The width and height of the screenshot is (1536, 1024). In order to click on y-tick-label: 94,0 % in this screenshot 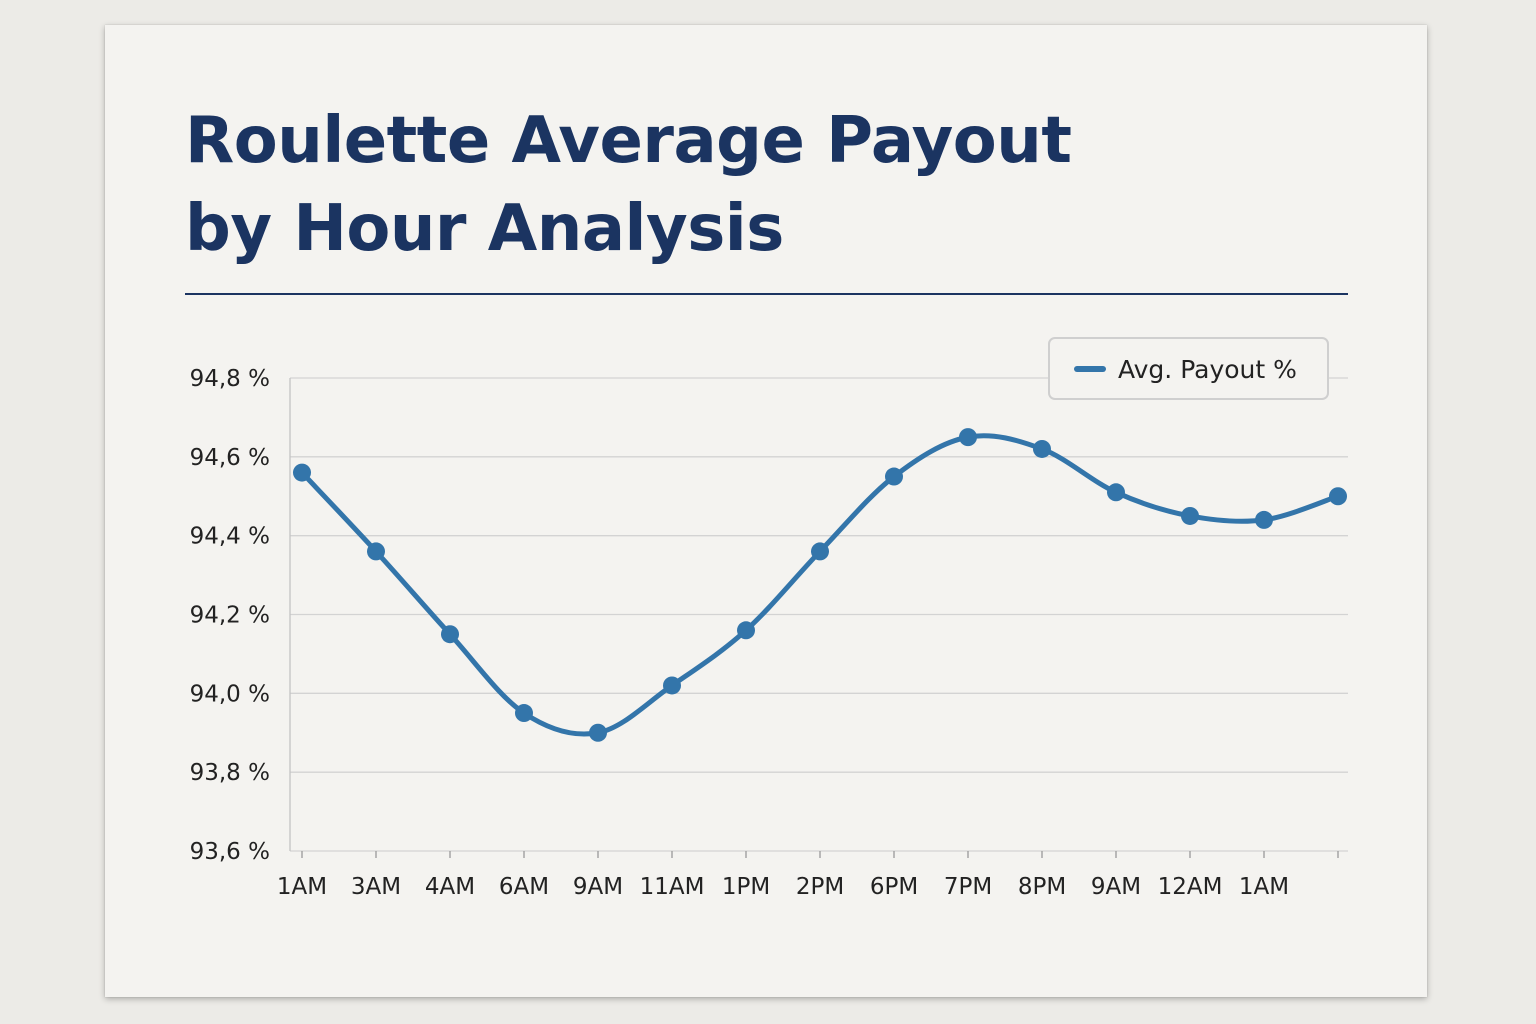, I will do `click(230, 694)`.